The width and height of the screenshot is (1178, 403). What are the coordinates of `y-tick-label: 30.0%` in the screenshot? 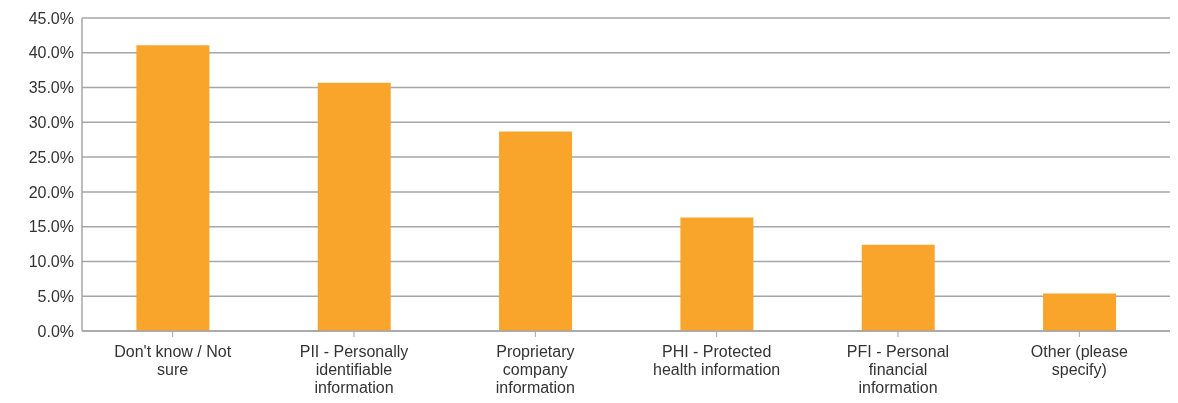 It's located at (51, 123).